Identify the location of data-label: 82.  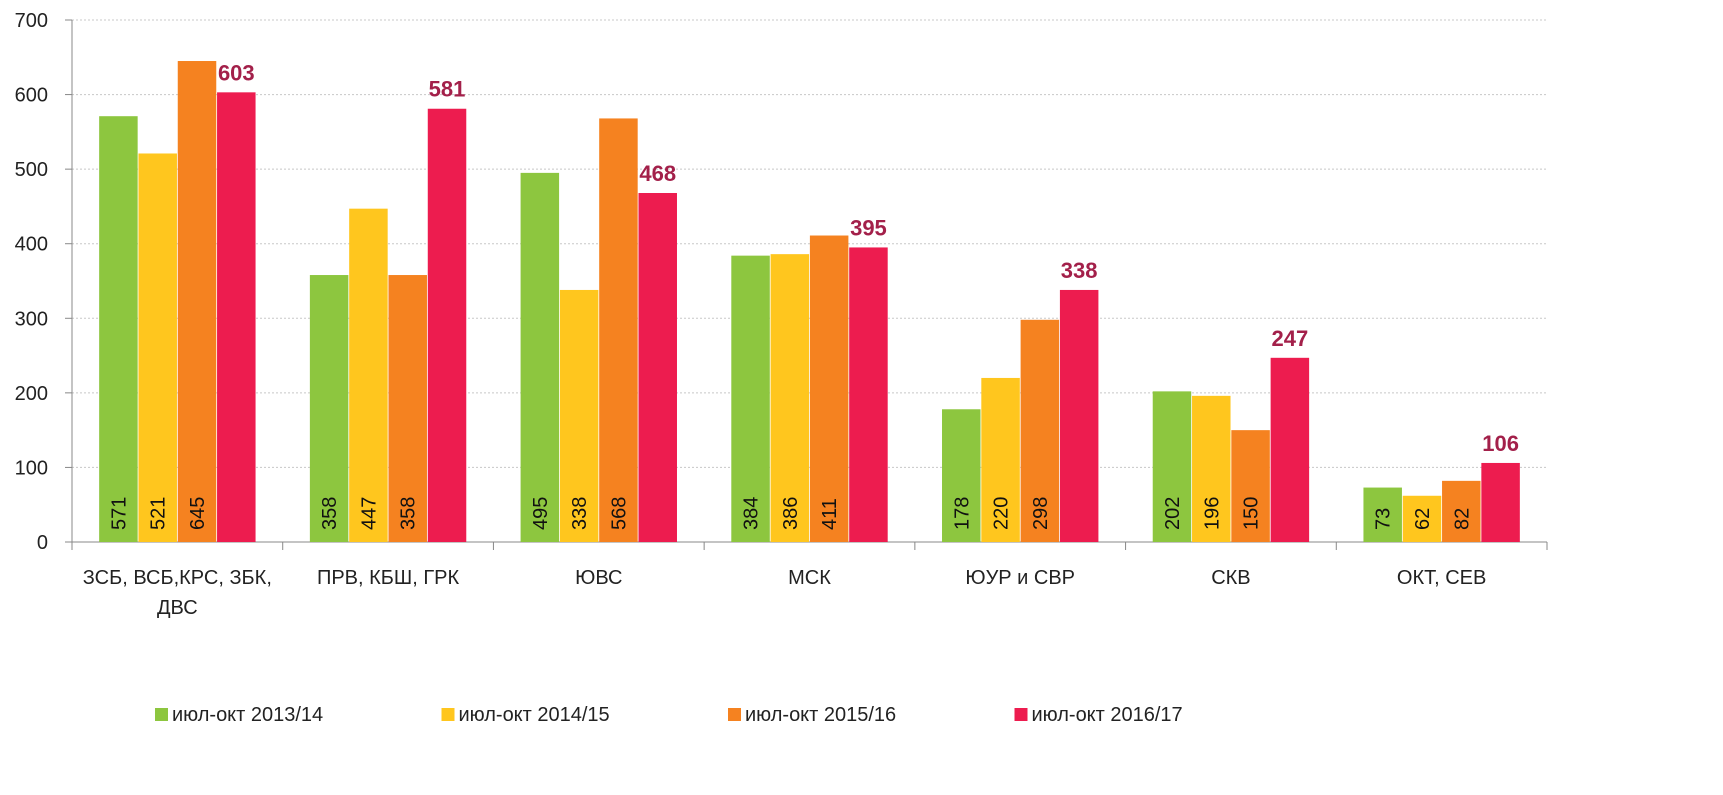
(1462, 519).